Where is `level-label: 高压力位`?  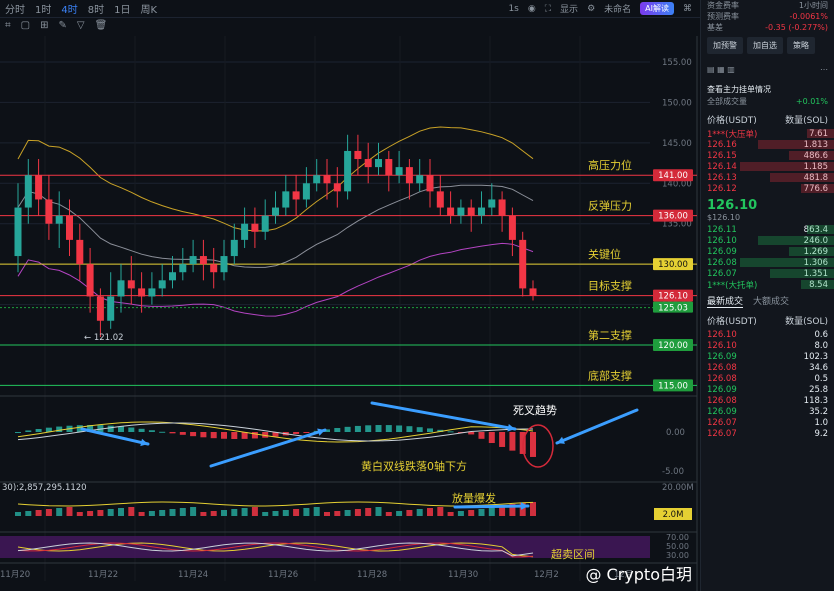
level-label: 高压力位 is located at coordinates (610, 165).